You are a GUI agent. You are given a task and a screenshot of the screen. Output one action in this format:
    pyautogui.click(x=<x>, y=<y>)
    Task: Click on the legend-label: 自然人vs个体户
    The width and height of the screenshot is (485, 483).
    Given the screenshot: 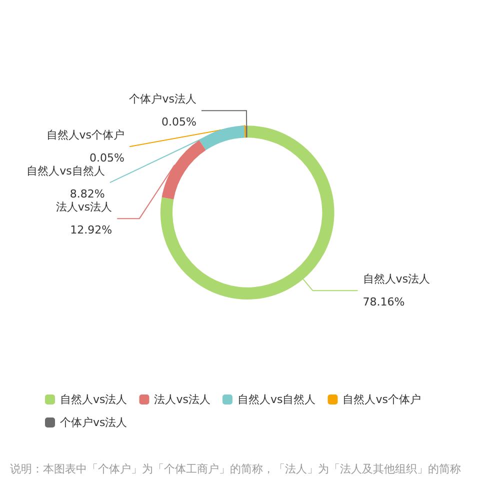 What is the action you would take?
    pyautogui.click(x=381, y=399)
    